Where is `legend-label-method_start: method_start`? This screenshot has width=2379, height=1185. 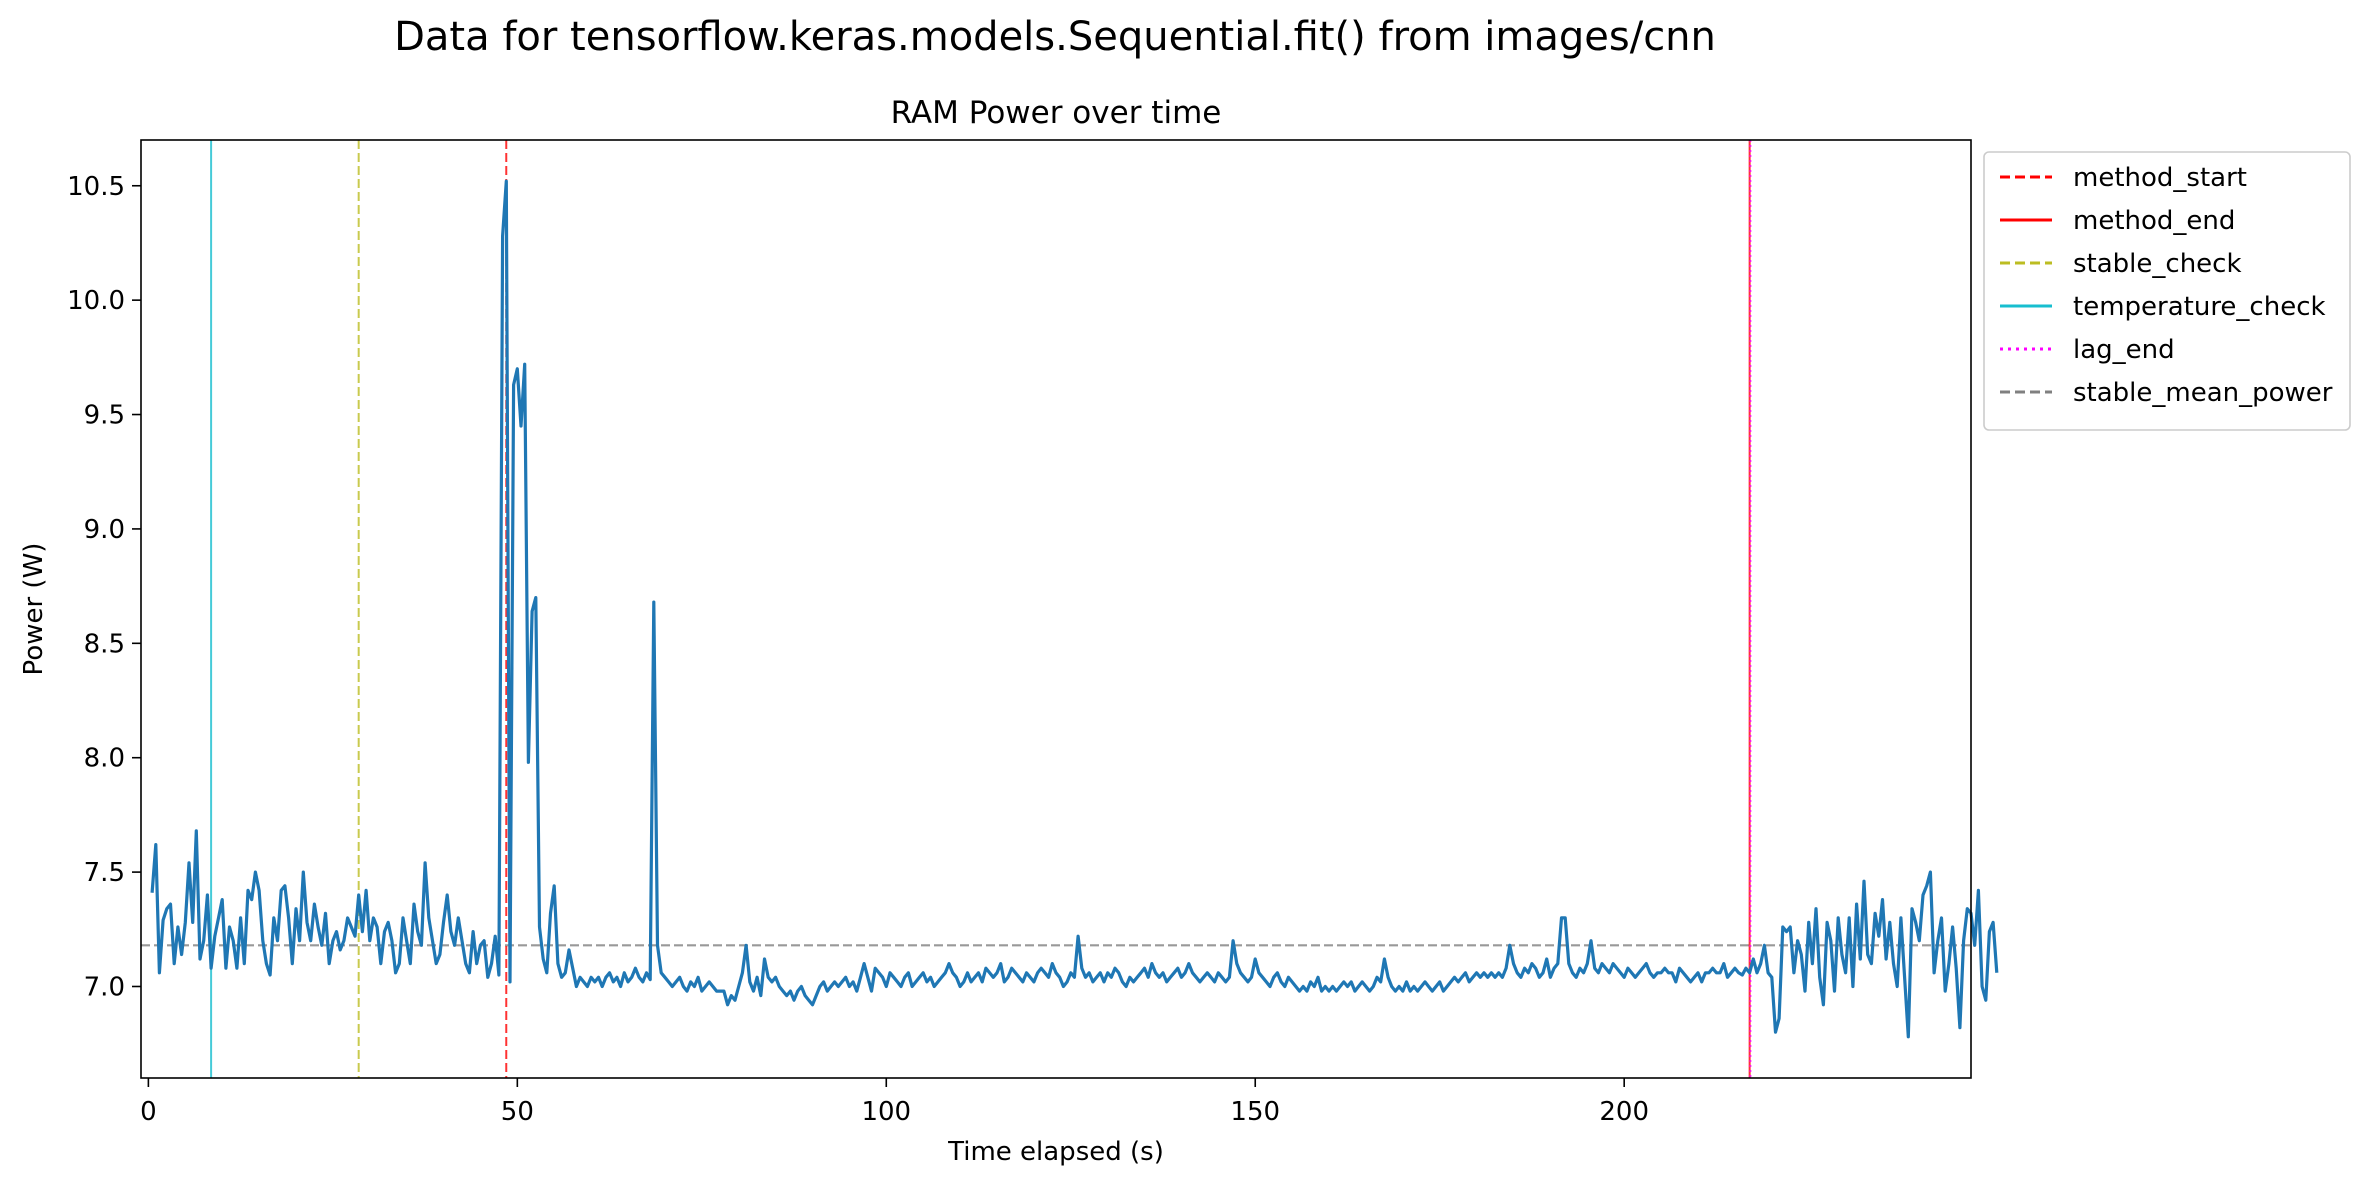
legend-label-method_start: method_start is located at coordinates (2160, 178).